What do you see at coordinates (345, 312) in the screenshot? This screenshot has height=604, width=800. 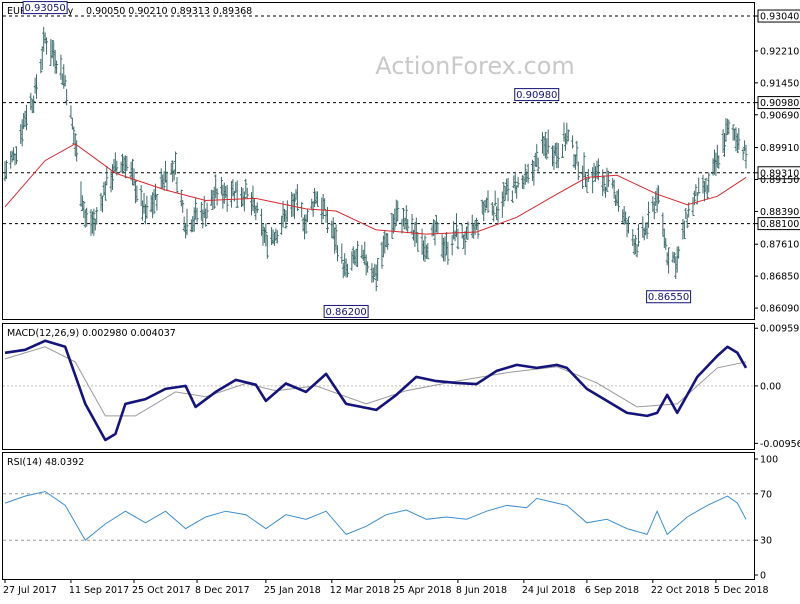 I see `price-annotation-label: 0.86200` at bounding box center [345, 312].